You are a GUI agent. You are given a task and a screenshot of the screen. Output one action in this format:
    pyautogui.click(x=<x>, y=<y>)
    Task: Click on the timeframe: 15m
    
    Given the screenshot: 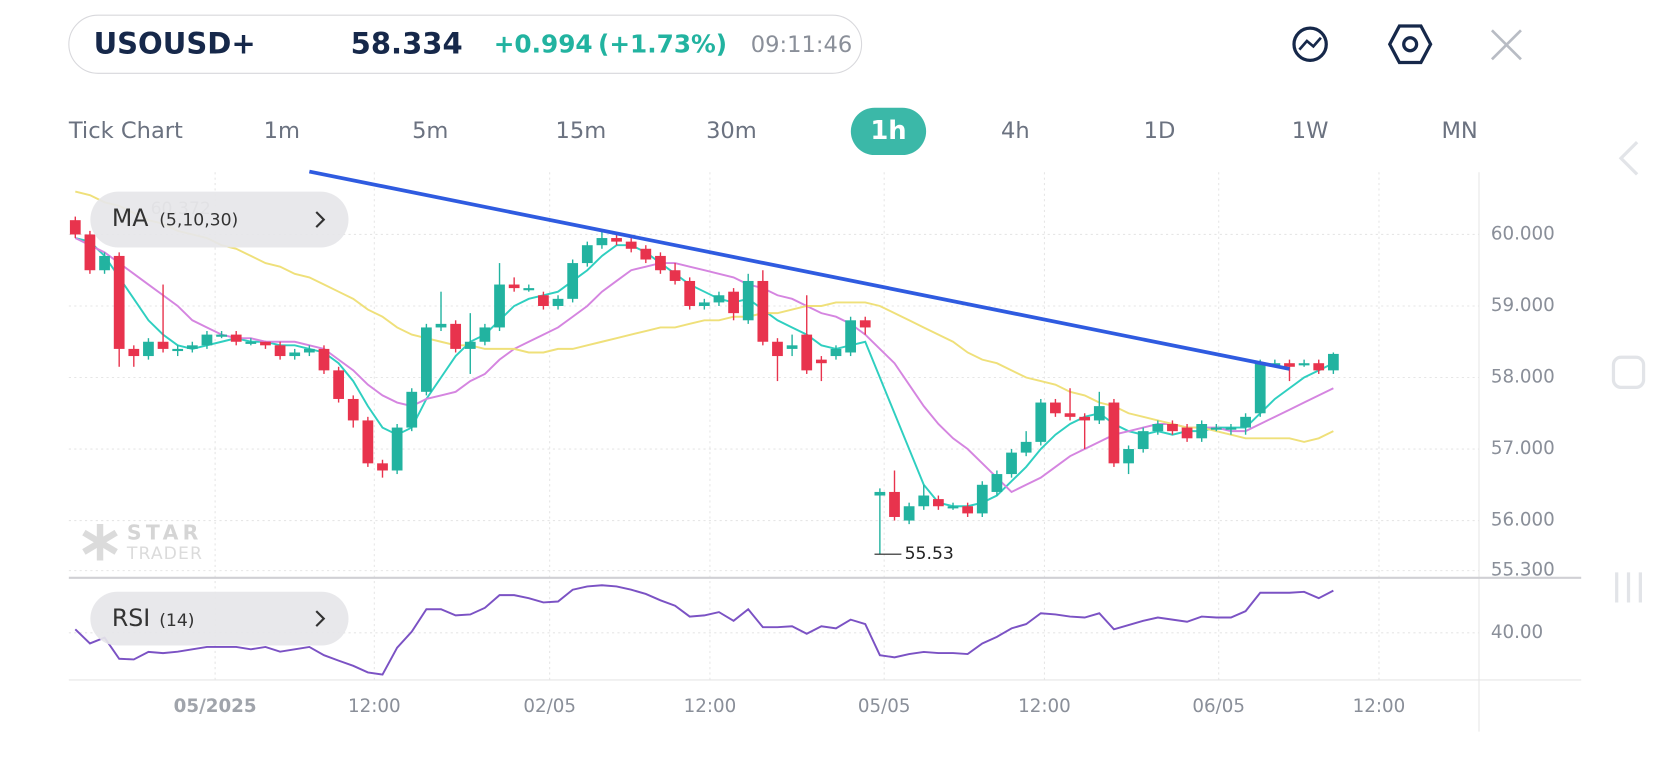 What is the action you would take?
    pyautogui.click(x=580, y=131)
    